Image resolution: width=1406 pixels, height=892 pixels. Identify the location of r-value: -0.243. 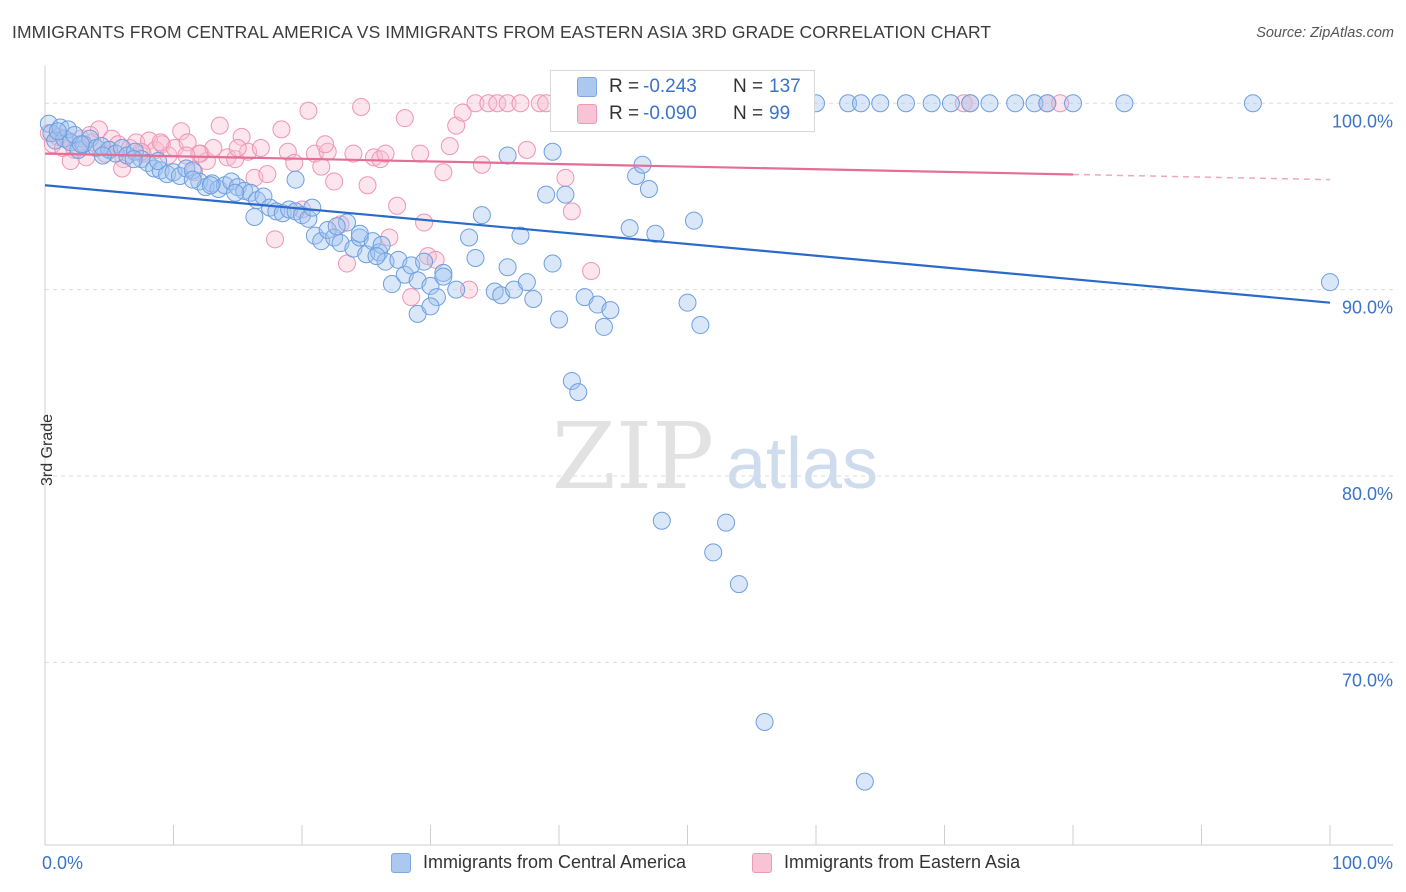
(670, 86).